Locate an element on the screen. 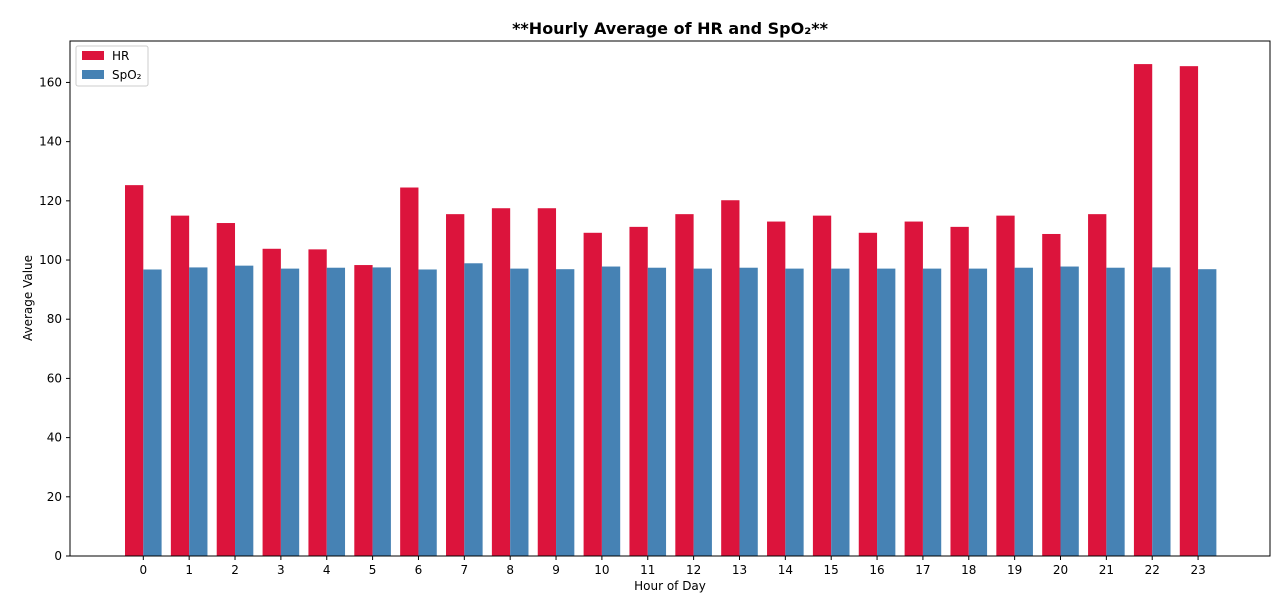  y-tick-label: 80 is located at coordinates (54, 319).